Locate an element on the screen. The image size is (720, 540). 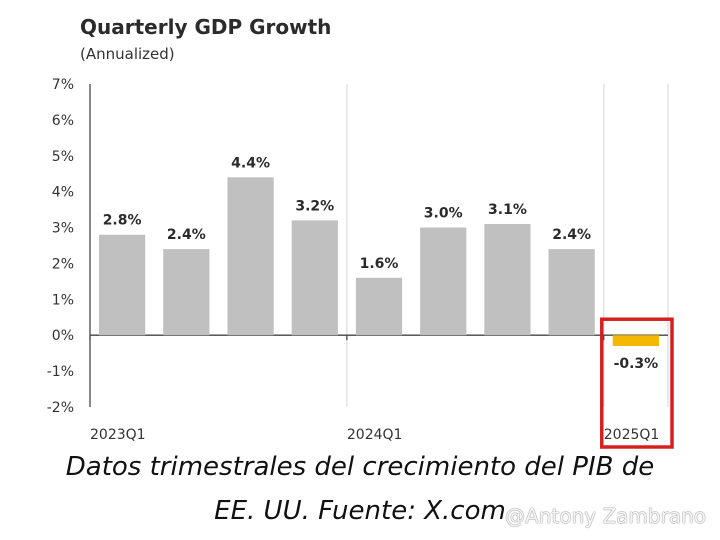
data-label-2024Q4: 2.4% is located at coordinates (571, 235).